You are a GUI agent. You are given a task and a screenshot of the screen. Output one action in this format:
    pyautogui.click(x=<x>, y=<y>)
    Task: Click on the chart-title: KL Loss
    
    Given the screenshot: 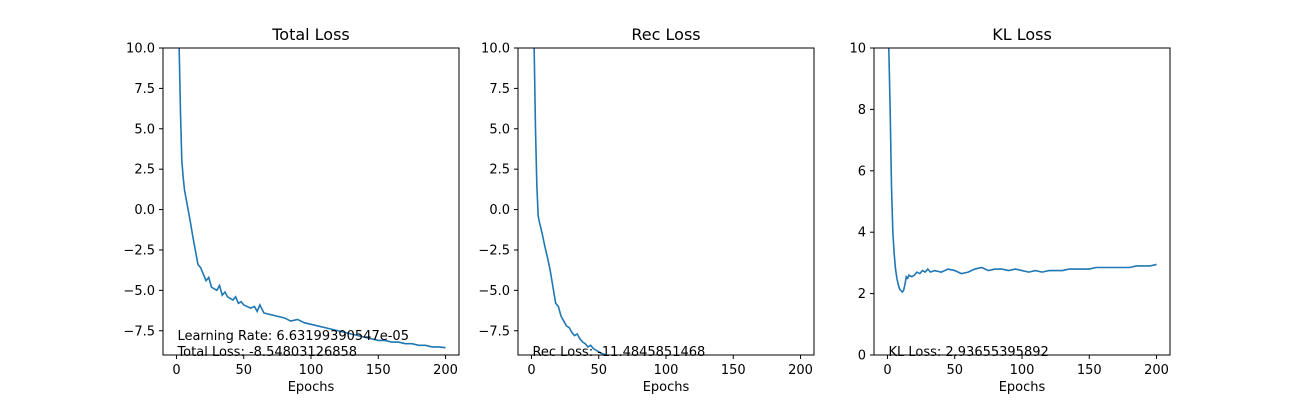 What is the action you would take?
    pyautogui.click(x=1022, y=34)
    